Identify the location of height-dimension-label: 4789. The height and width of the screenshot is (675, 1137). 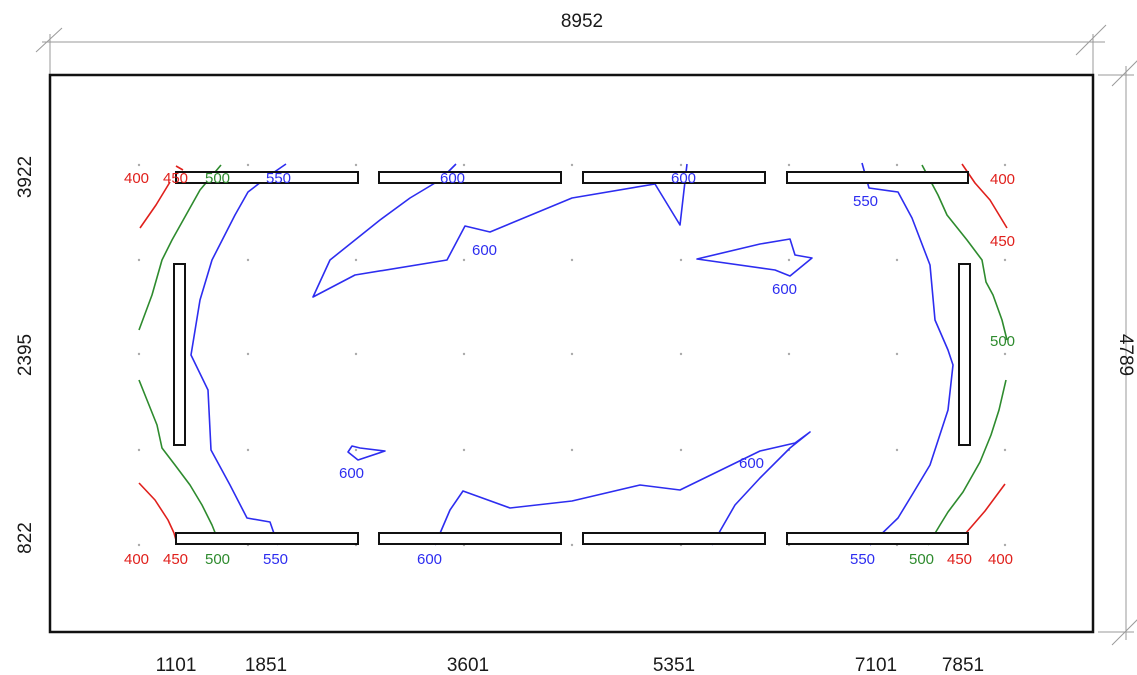
(1125, 355).